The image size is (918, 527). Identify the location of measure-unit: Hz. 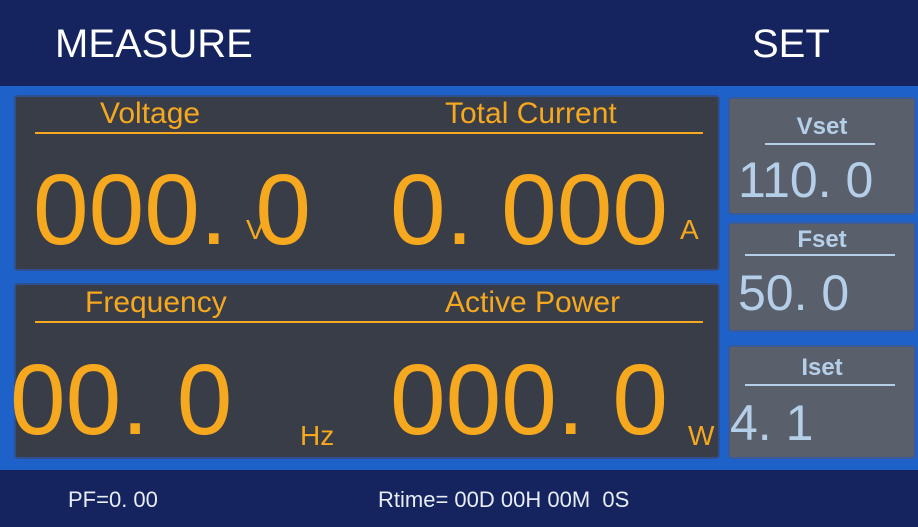
(317, 435).